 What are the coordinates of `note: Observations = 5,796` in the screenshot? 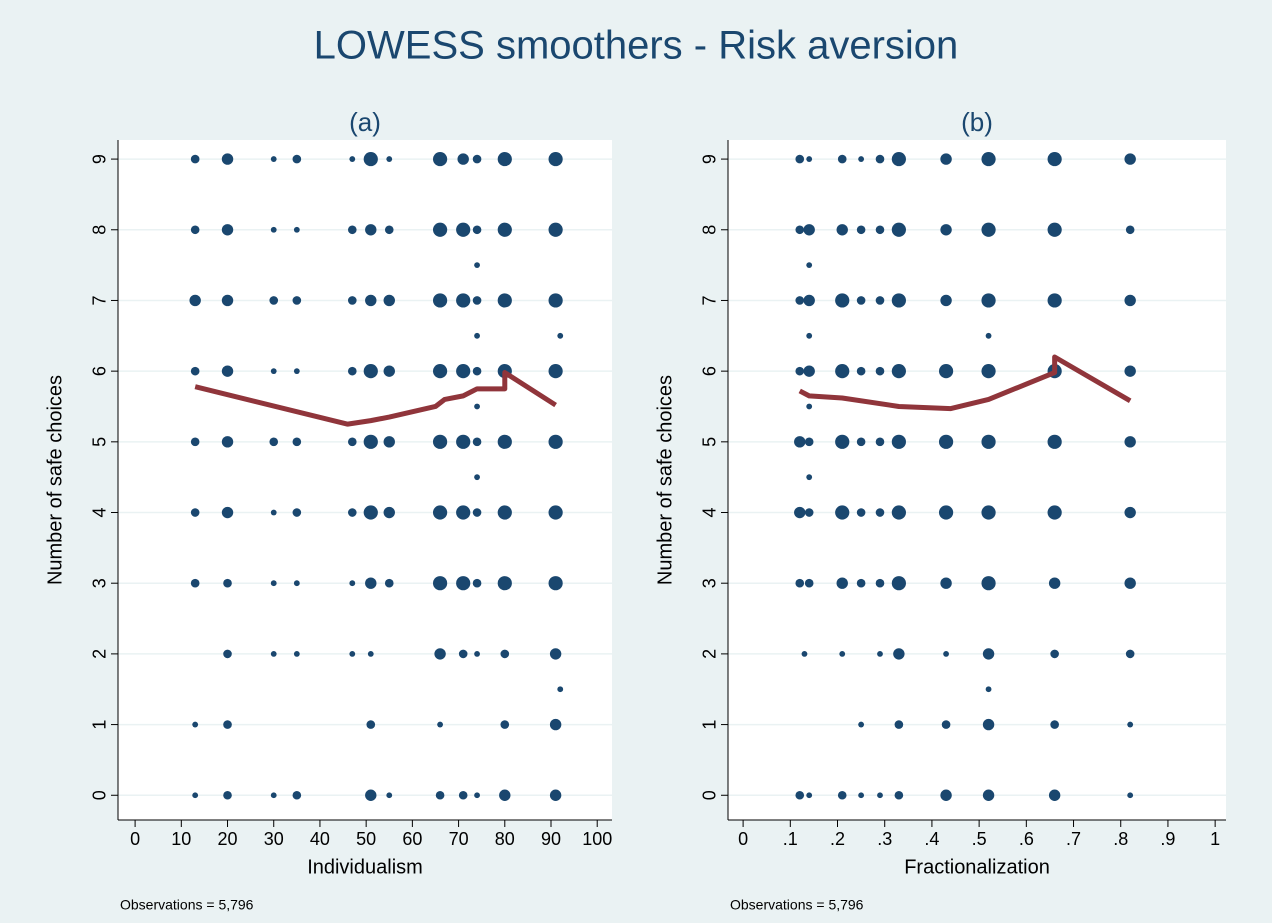 It's located at (187, 905).